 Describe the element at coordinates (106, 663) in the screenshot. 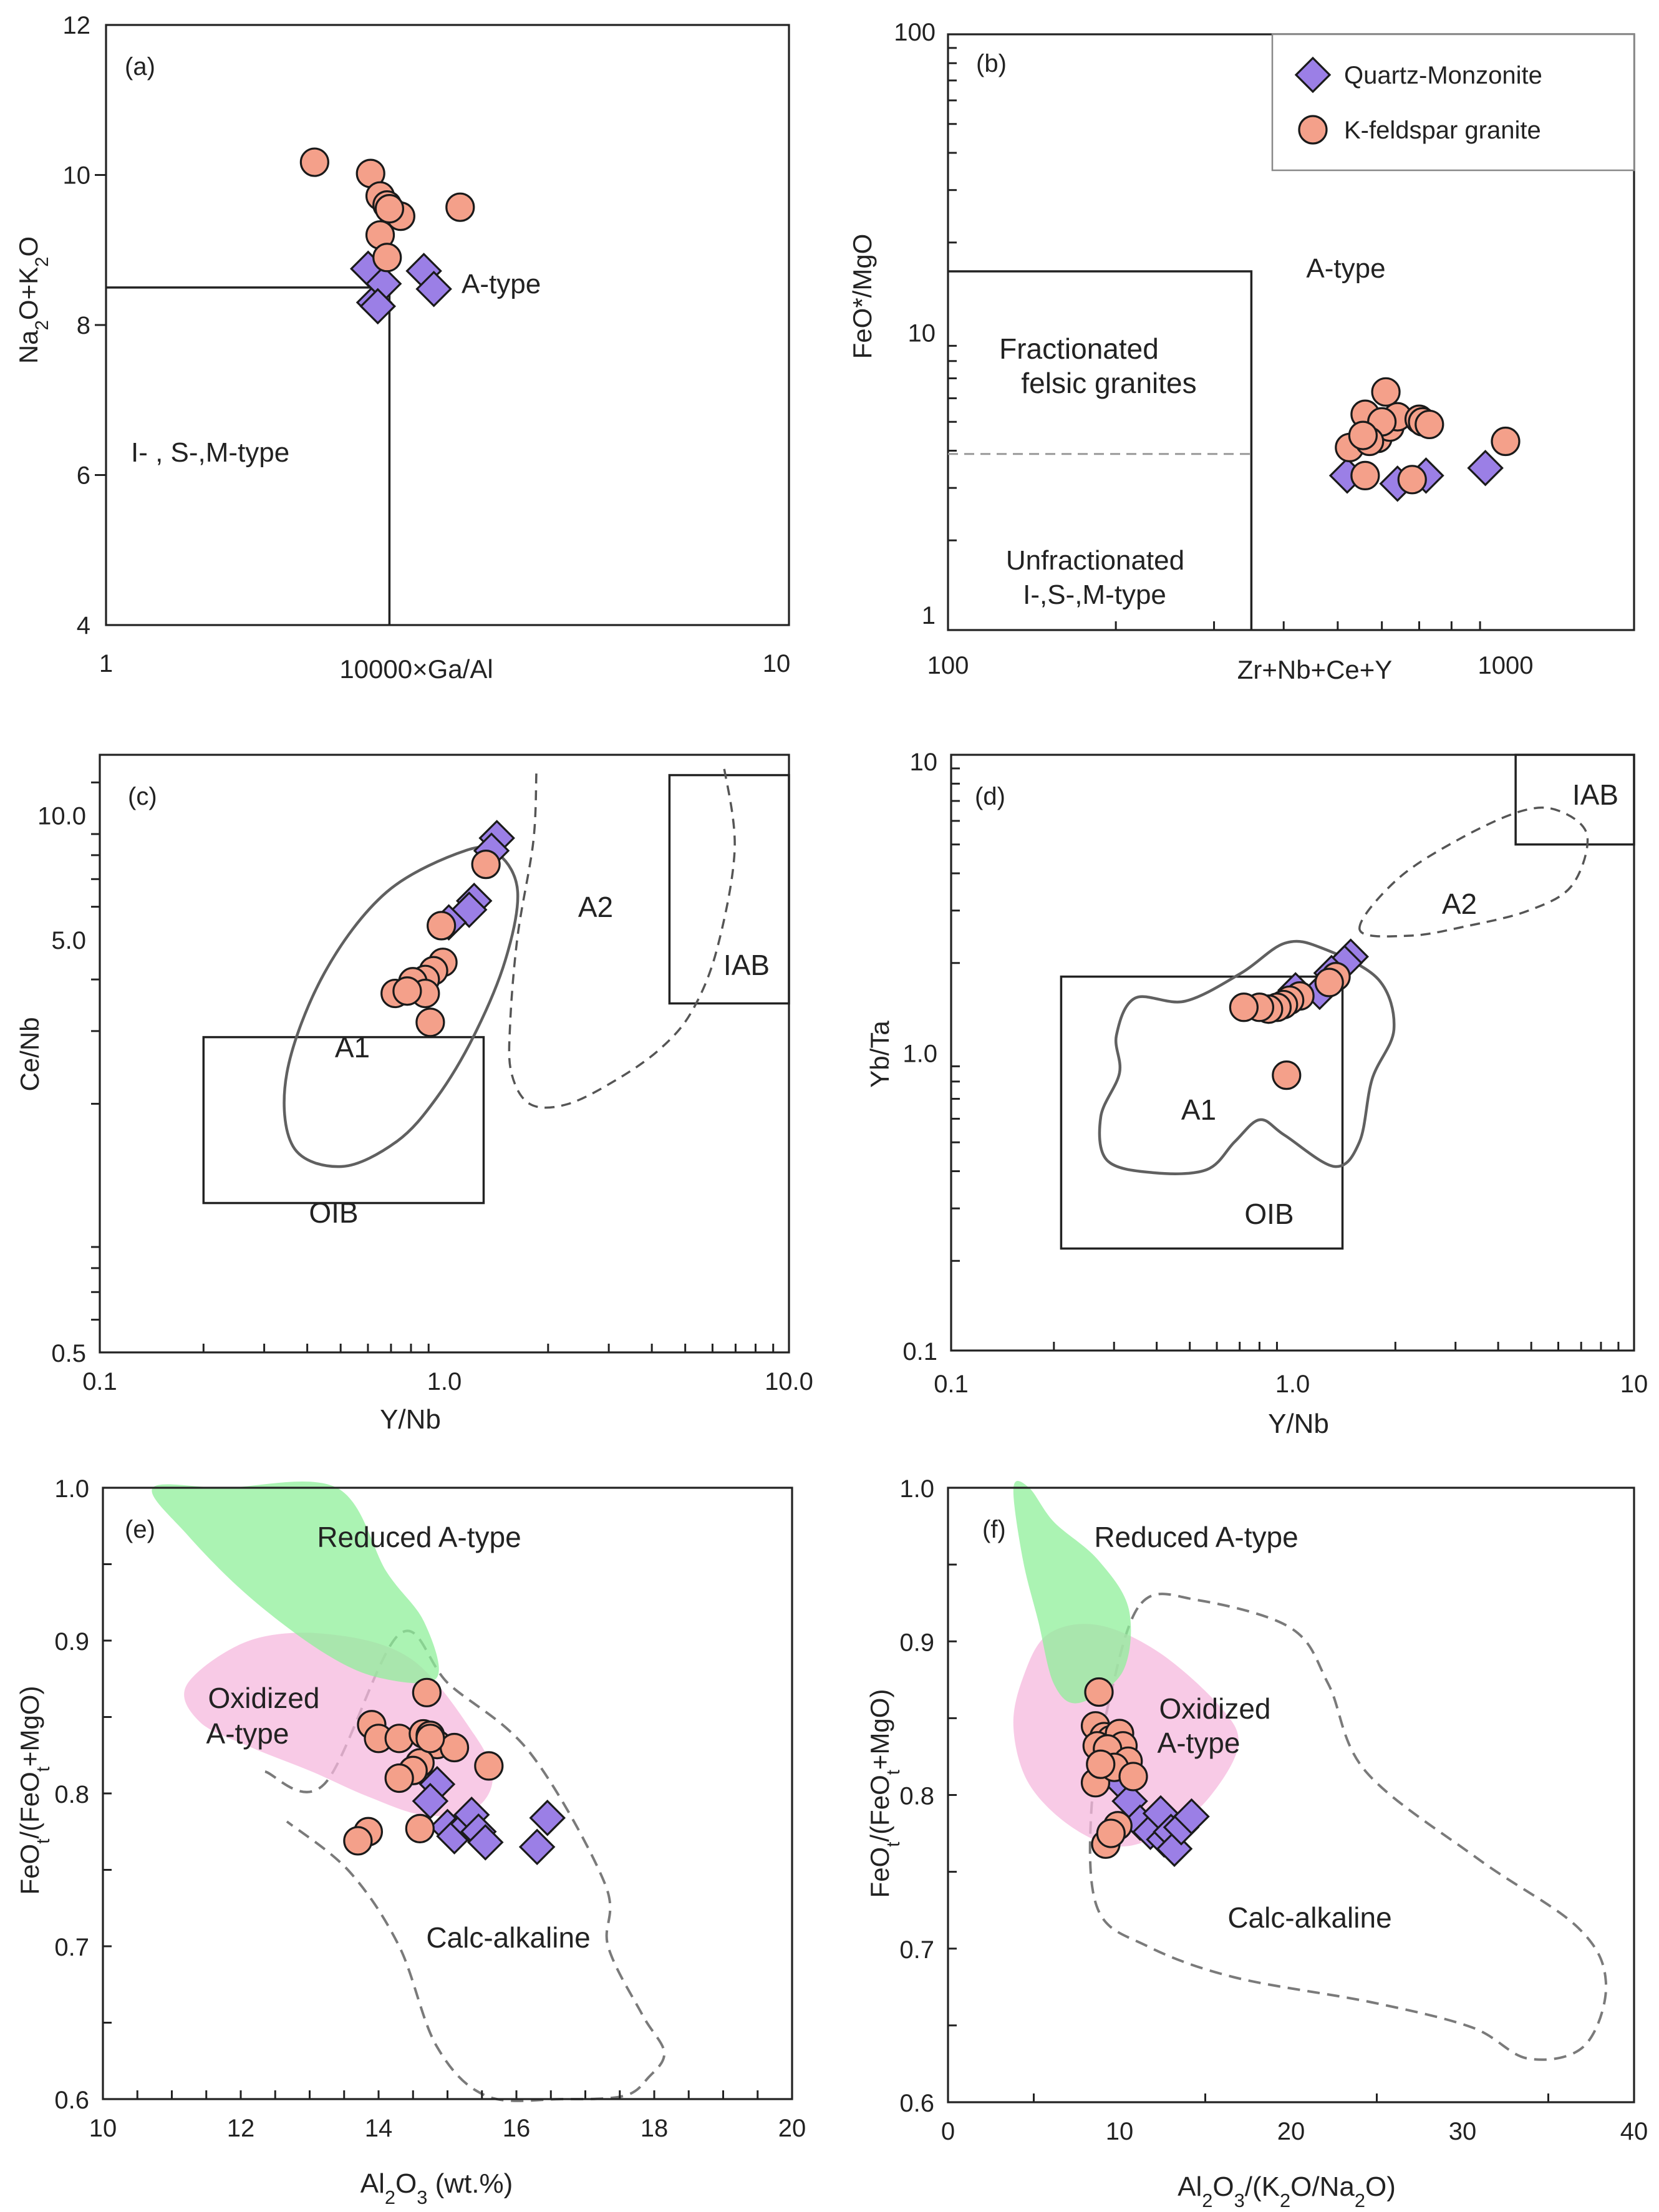

I see `x-tick-label: 1` at that location.